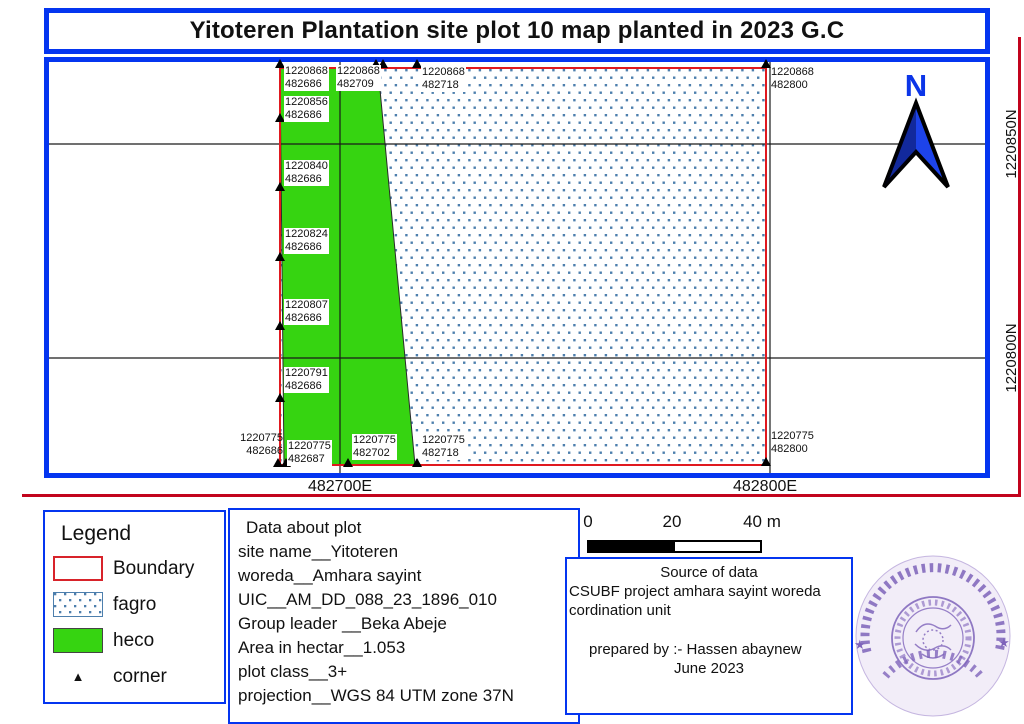 This screenshot has height=724, width=1024. Describe the element at coordinates (632, 546) in the screenshot. I see `scalebar-black-segment` at that location.